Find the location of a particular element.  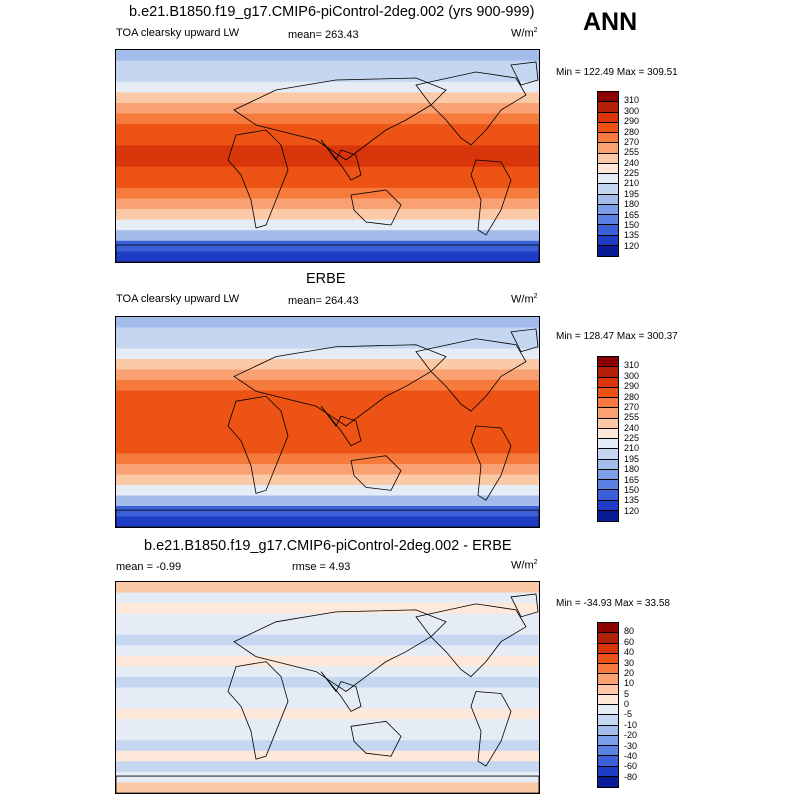

colorbar-diff is located at coordinates (608, 705).